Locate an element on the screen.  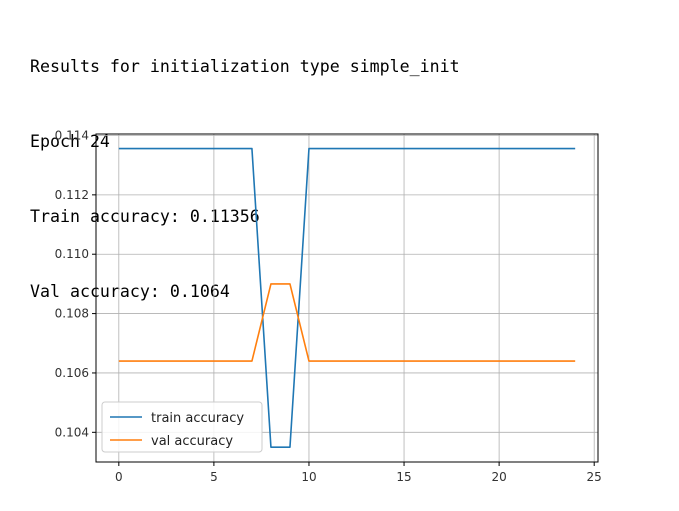
y-tick-label-3: 0.110 is located at coordinates (72, 254).